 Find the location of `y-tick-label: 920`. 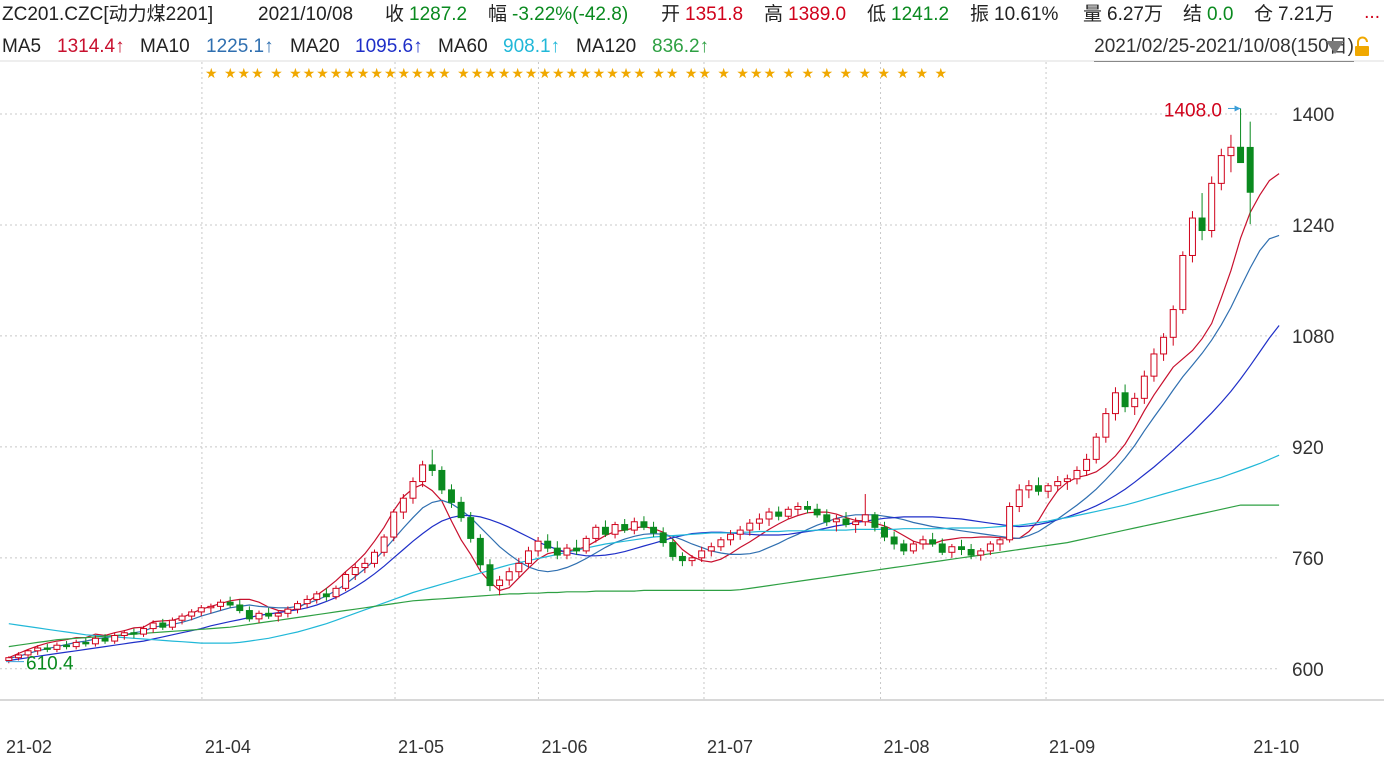

y-tick-label: 920 is located at coordinates (1308, 448).